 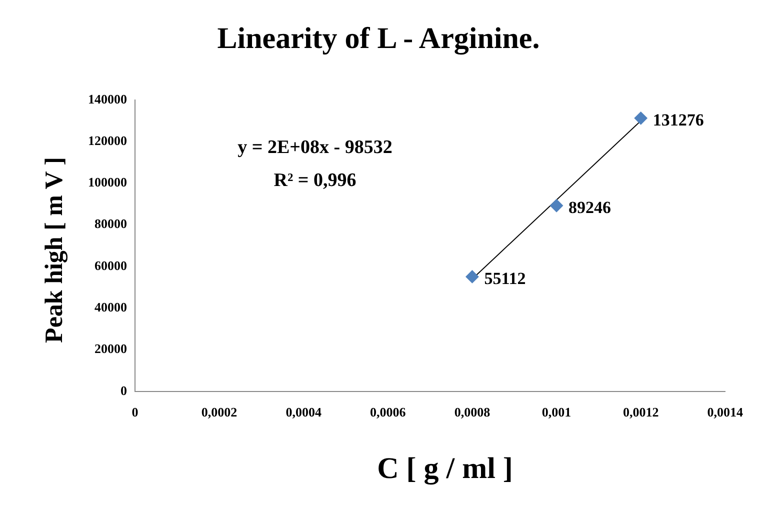 What do you see at coordinates (678, 120) in the screenshot?
I see `data-label: 131276` at bounding box center [678, 120].